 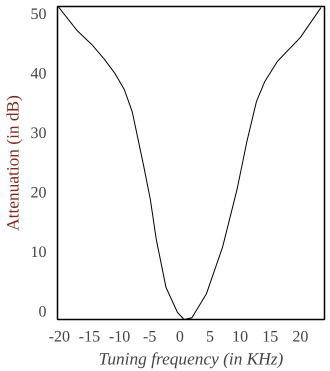 What do you see at coordinates (38, 193) in the screenshot?
I see `y-tick-label: 20` at bounding box center [38, 193].